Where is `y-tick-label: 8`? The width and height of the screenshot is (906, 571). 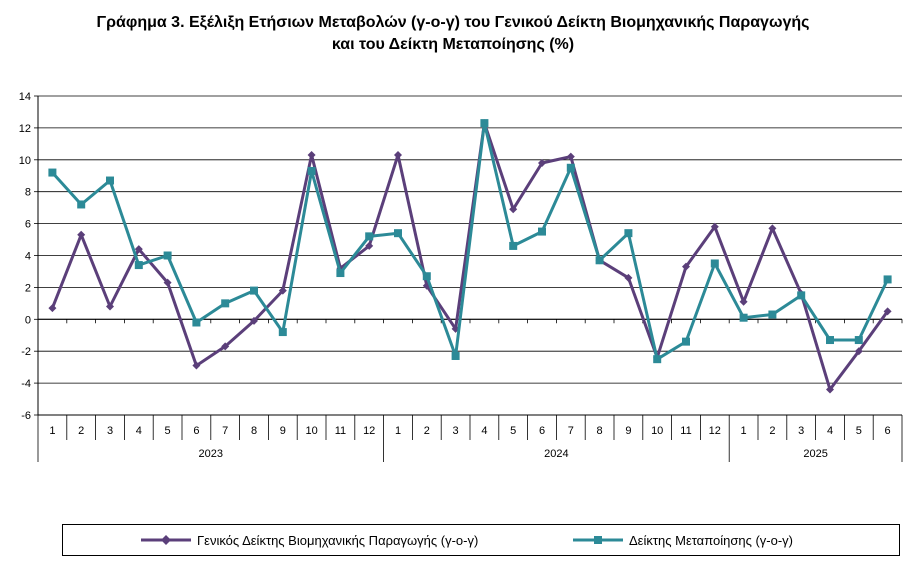 y-tick-label: 8 is located at coordinates (28, 193).